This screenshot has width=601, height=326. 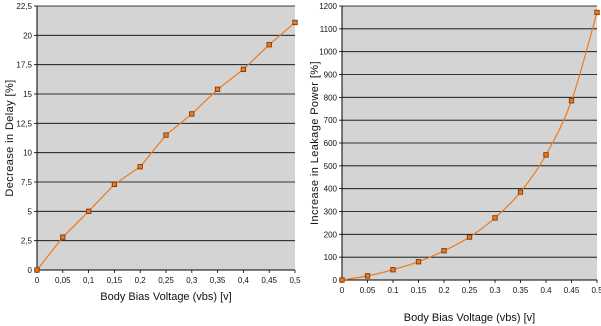 I want to click on y-tick-label-4: 10, so click(x=27, y=153).